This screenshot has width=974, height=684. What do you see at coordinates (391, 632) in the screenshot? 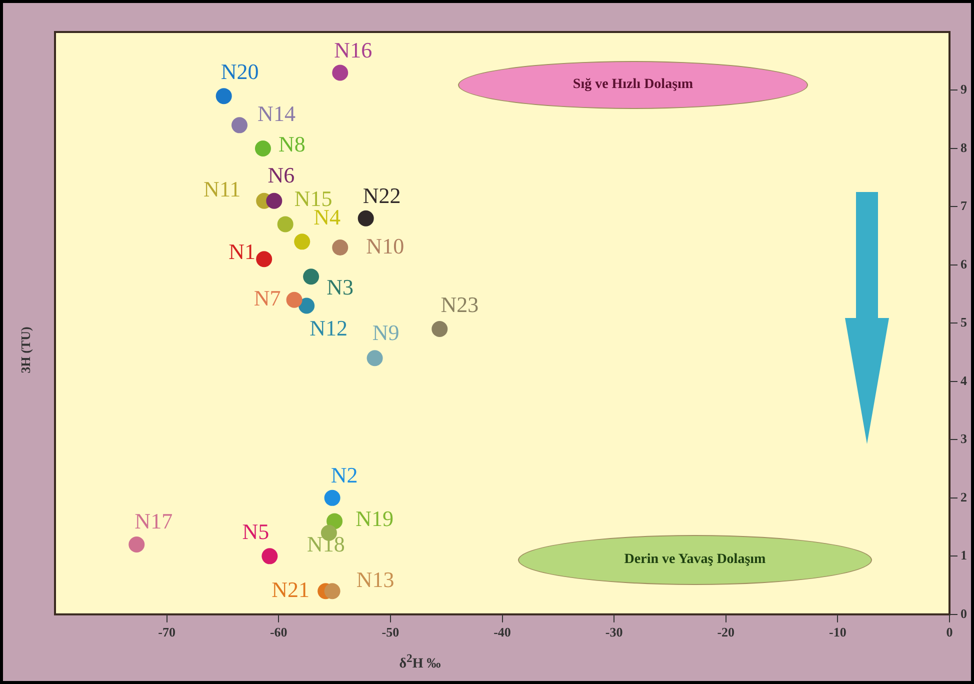
I see `x-tick-label: -50` at bounding box center [391, 632].